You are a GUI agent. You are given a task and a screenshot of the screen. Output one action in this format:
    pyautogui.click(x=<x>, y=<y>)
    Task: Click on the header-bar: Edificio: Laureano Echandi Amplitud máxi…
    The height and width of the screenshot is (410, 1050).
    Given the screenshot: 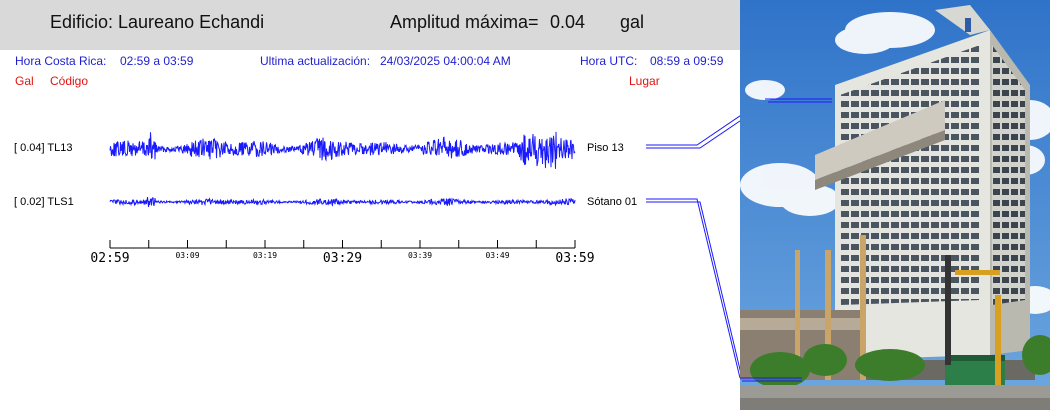 What is the action you would take?
    pyautogui.click(x=370, y=25)
    